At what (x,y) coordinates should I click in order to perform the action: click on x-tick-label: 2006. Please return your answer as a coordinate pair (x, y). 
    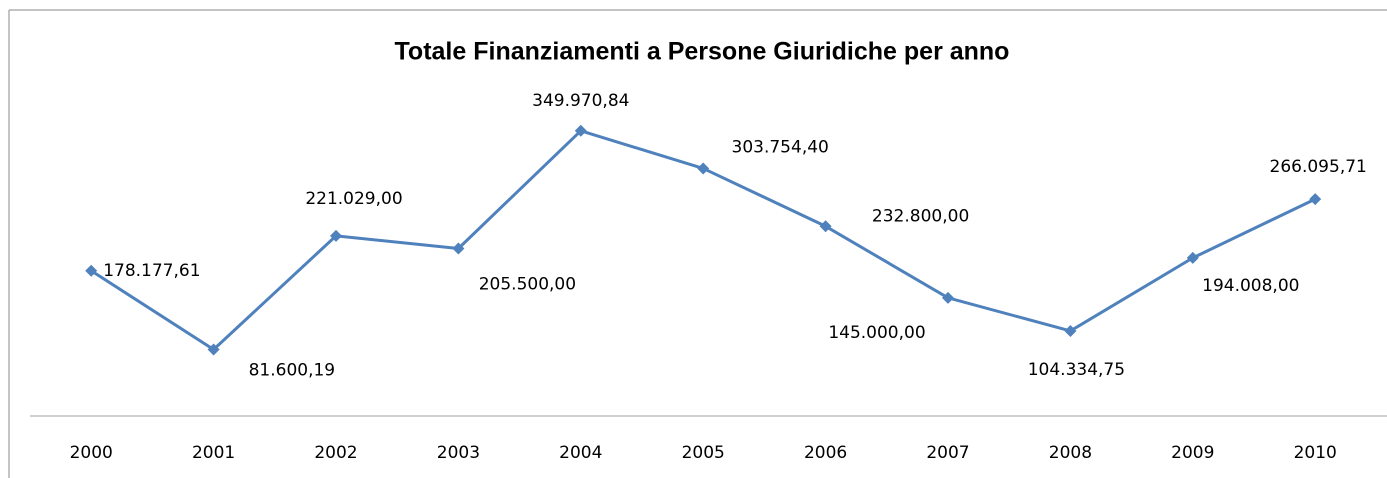
    Looking at the image, I should click on (825, 453).